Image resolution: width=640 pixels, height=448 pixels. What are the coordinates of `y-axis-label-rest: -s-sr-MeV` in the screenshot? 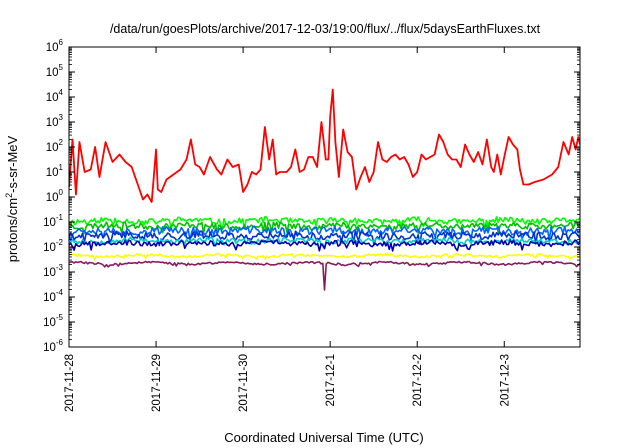 It's located at (12, 163).